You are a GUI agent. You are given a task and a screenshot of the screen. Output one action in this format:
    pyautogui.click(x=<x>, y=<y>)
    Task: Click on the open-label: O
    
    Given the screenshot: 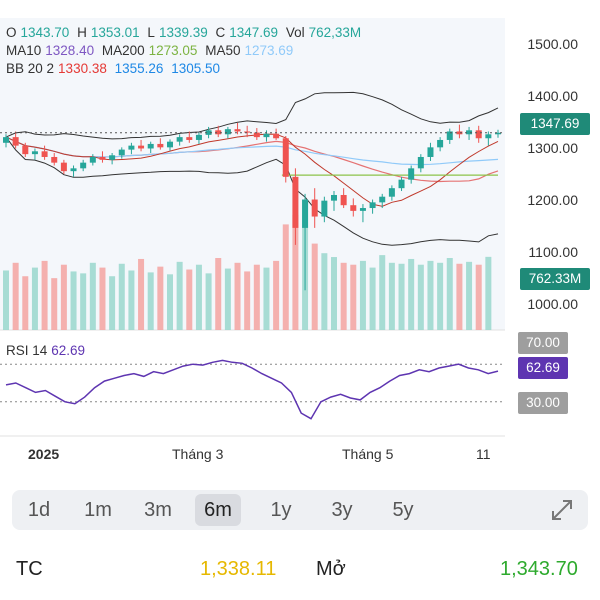 What is the action you would take?
    pyautogui.click(x=11, y=32)
    